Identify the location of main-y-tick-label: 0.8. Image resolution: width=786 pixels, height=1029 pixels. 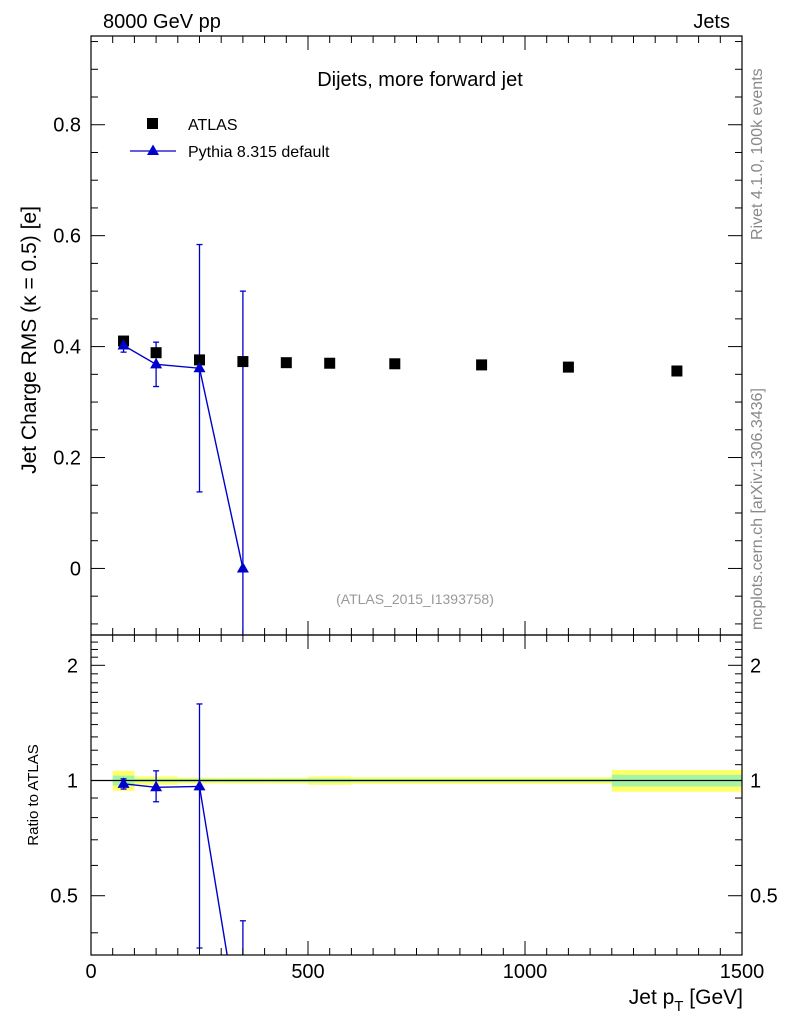
(67, 126).